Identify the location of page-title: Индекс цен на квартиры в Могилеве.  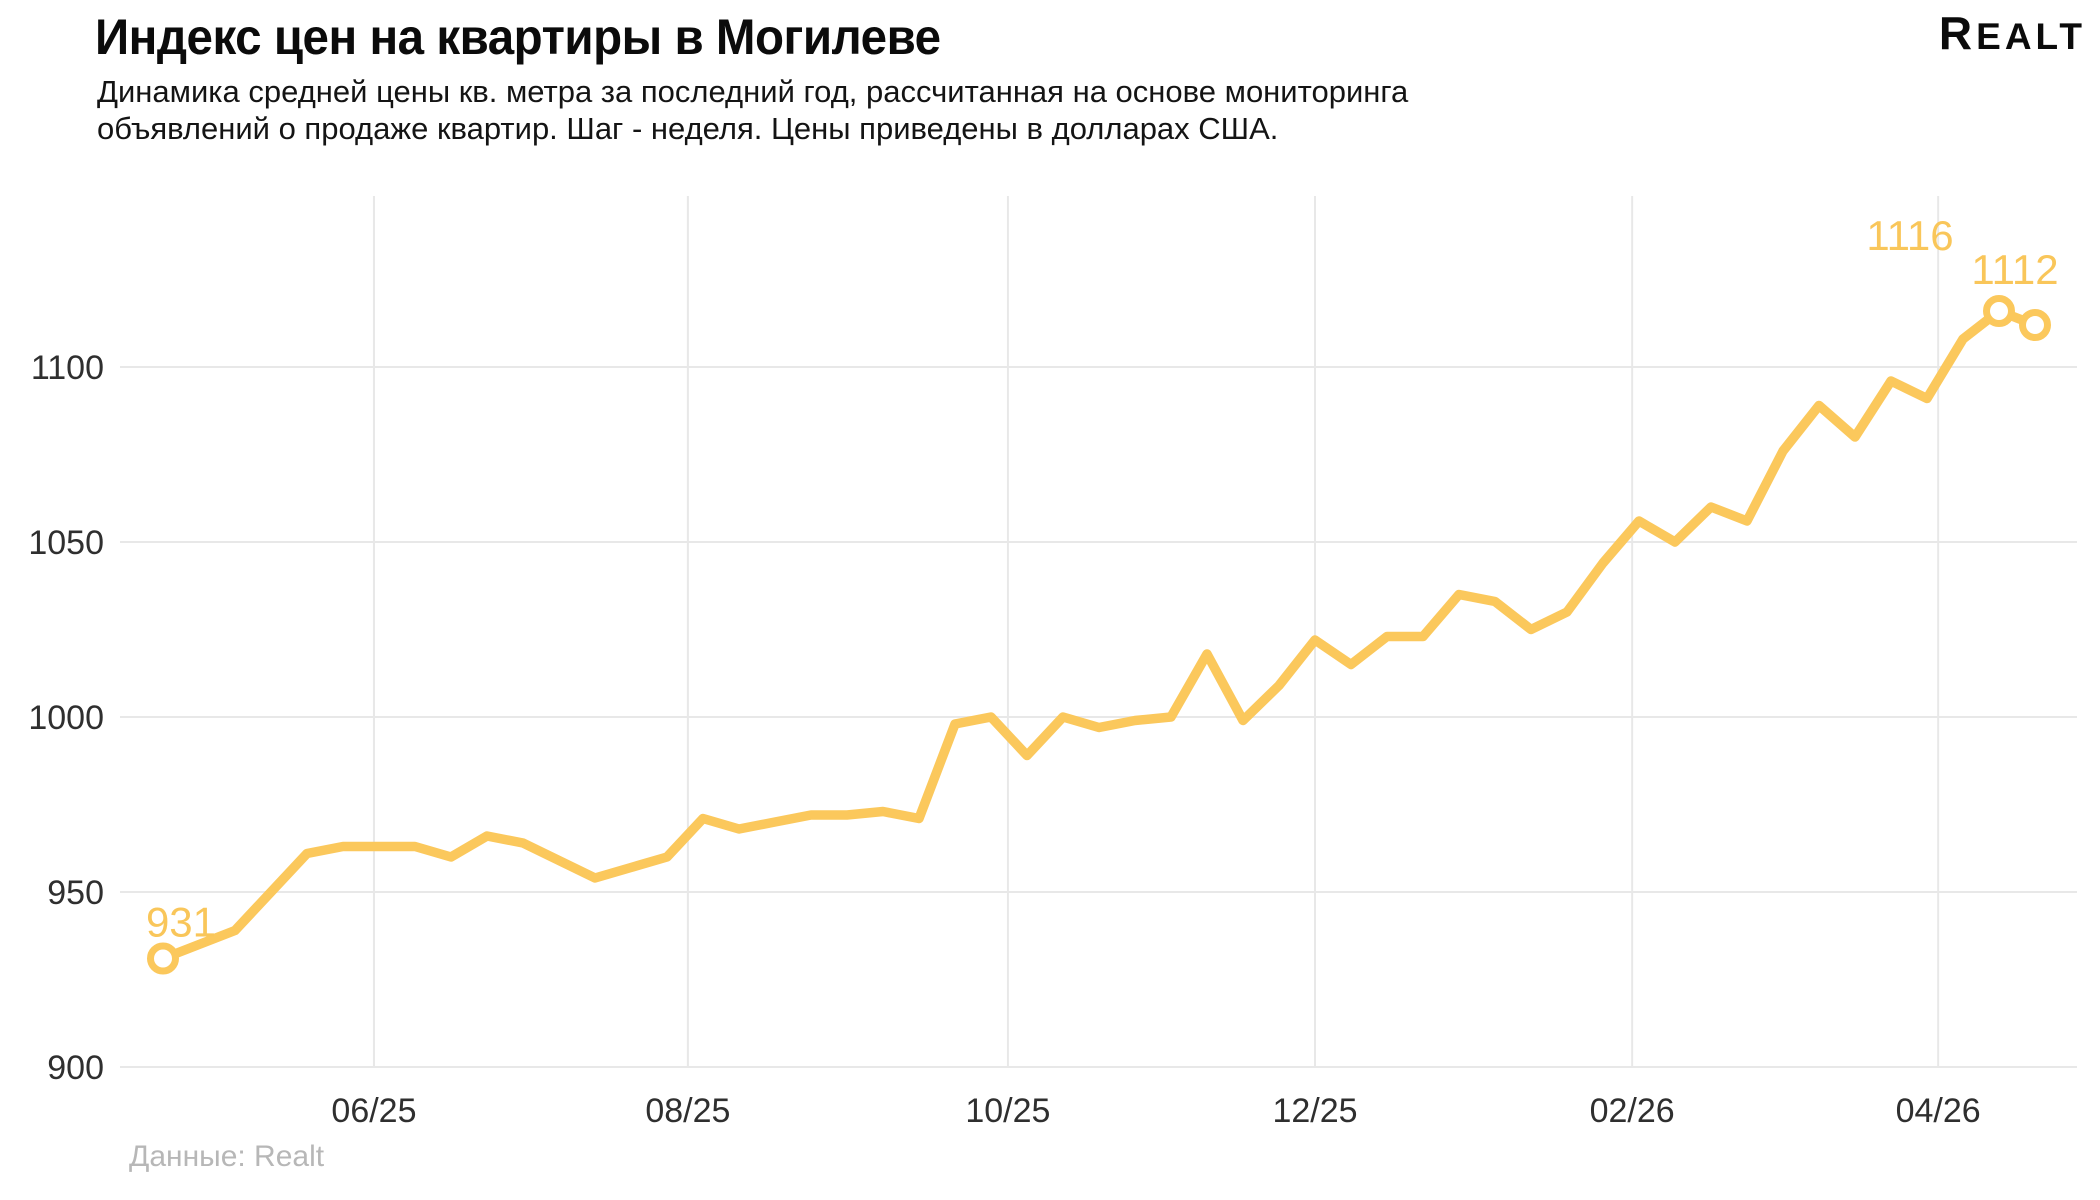
(518, 37).